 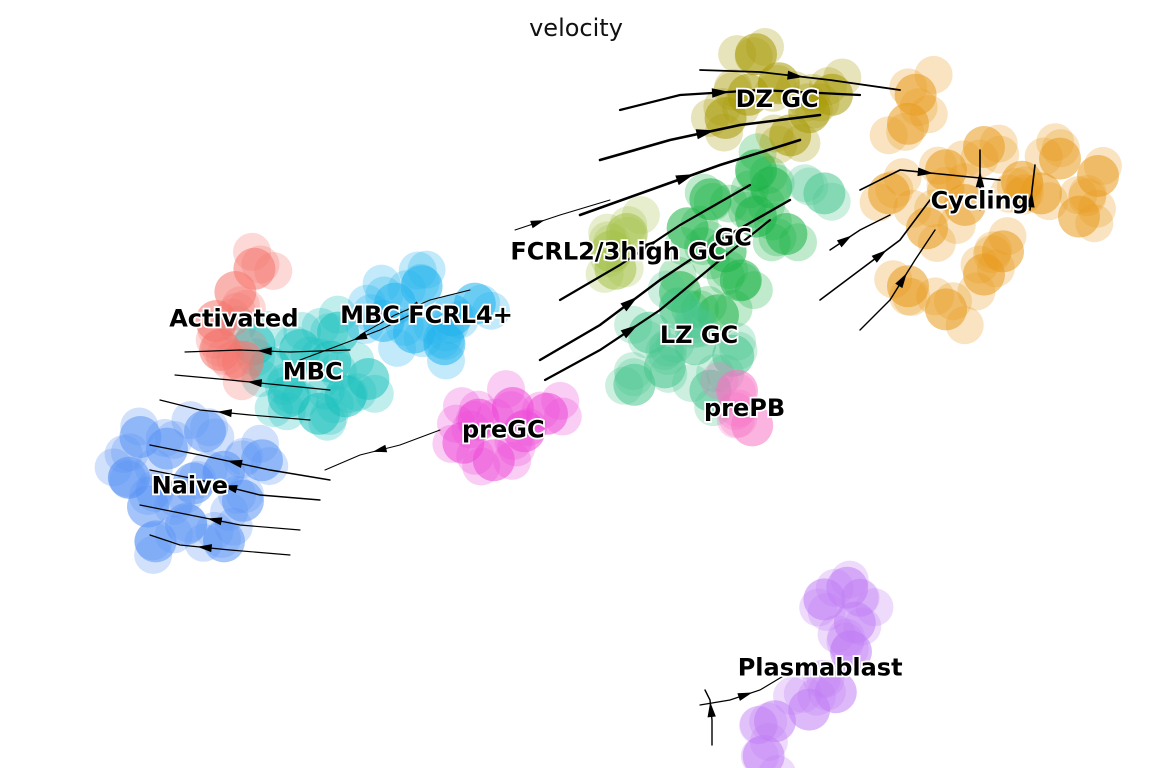 I want to click on cluster-fcrl2-3high-gc, so click(x=622, y=244).